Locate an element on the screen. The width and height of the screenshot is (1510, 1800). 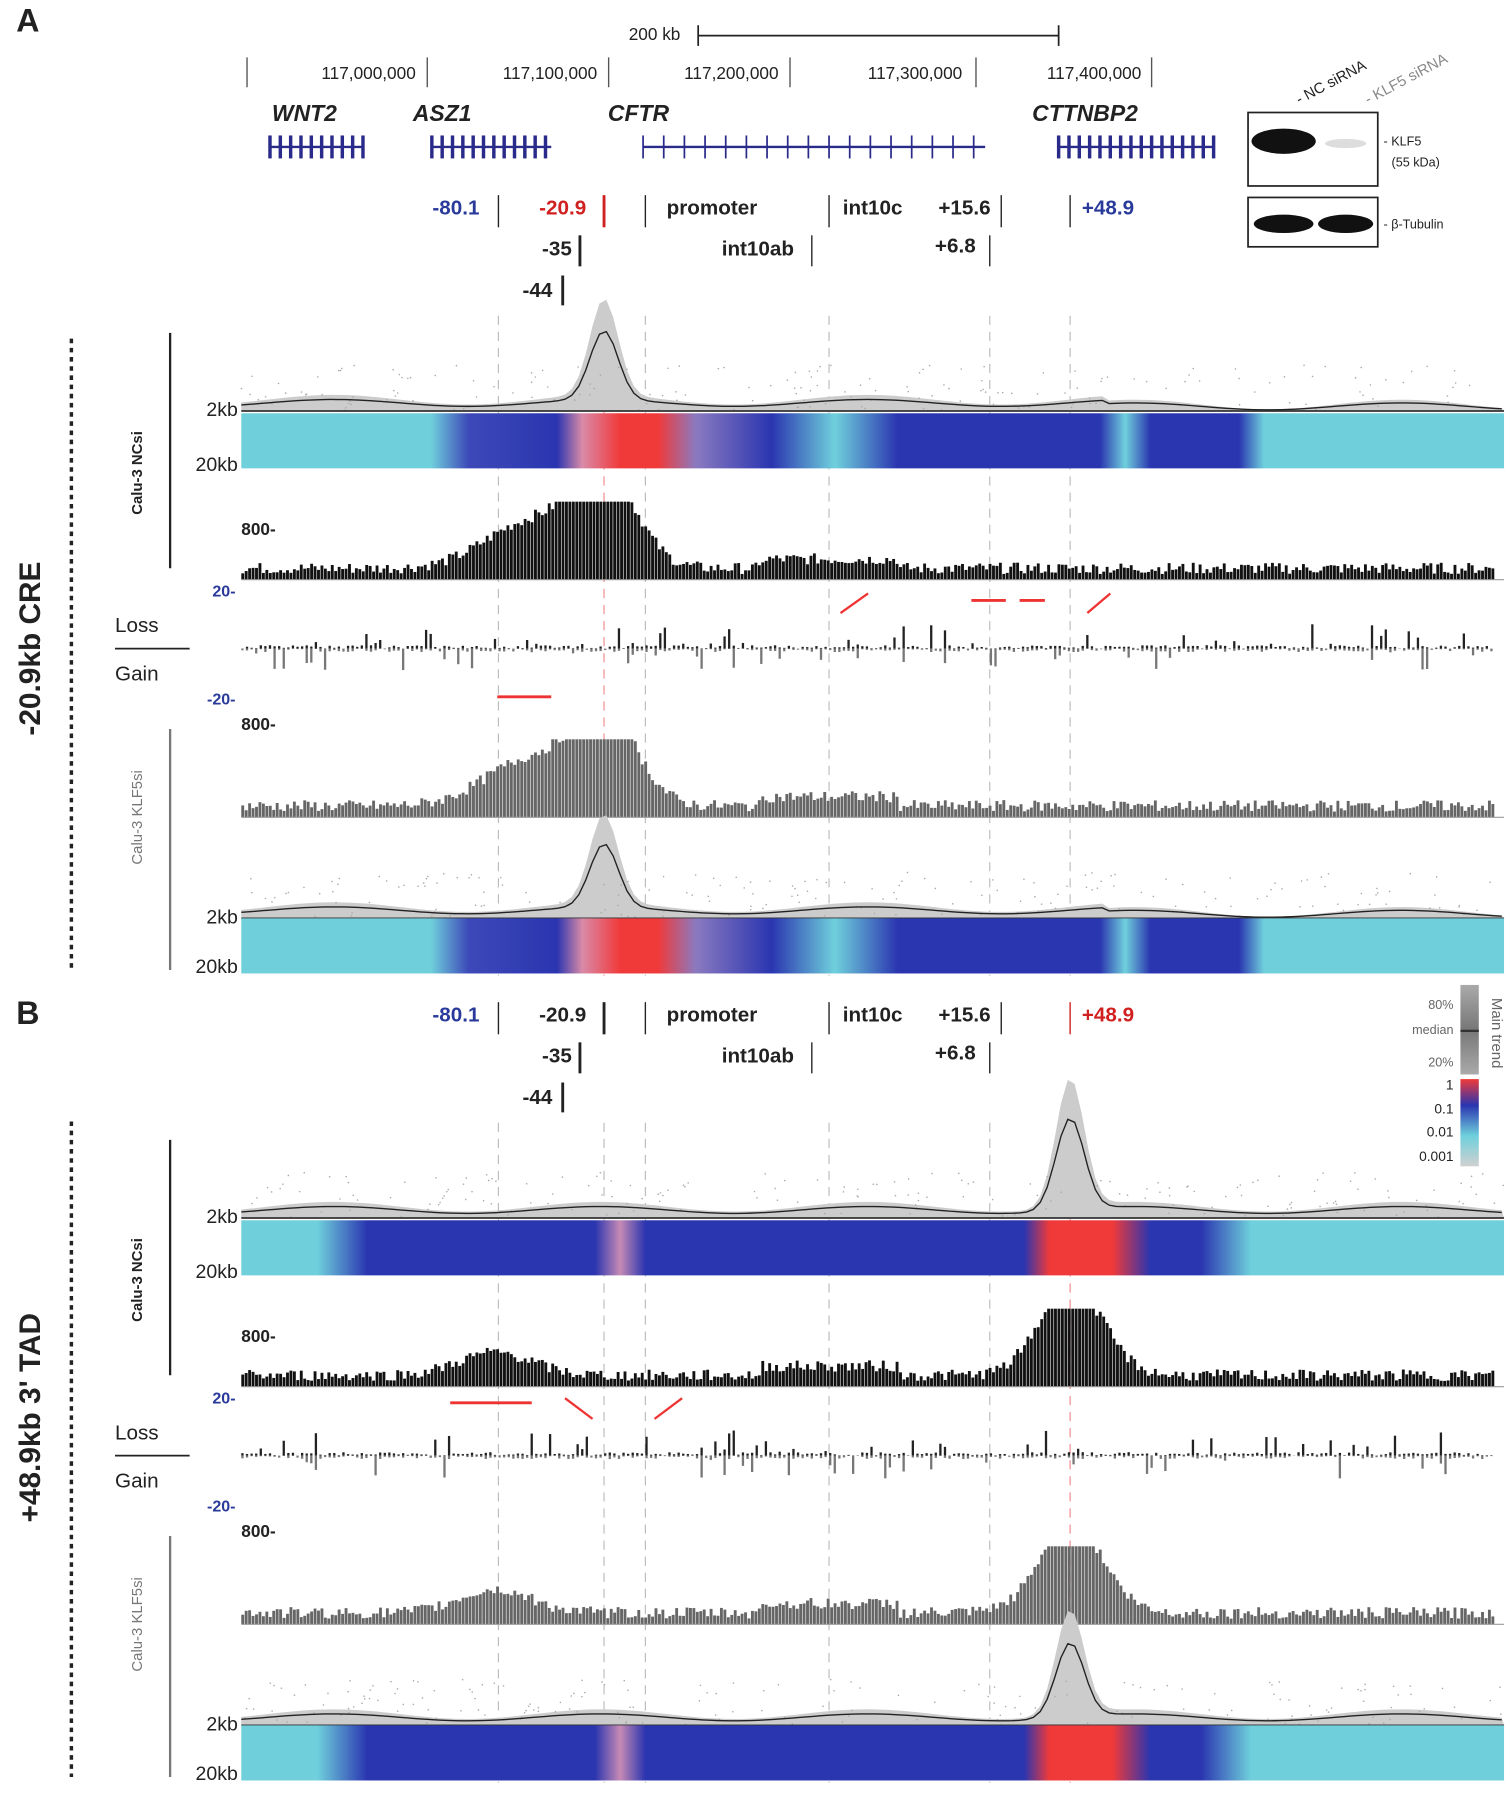
trend-line is located at coordinates (871, 1682).